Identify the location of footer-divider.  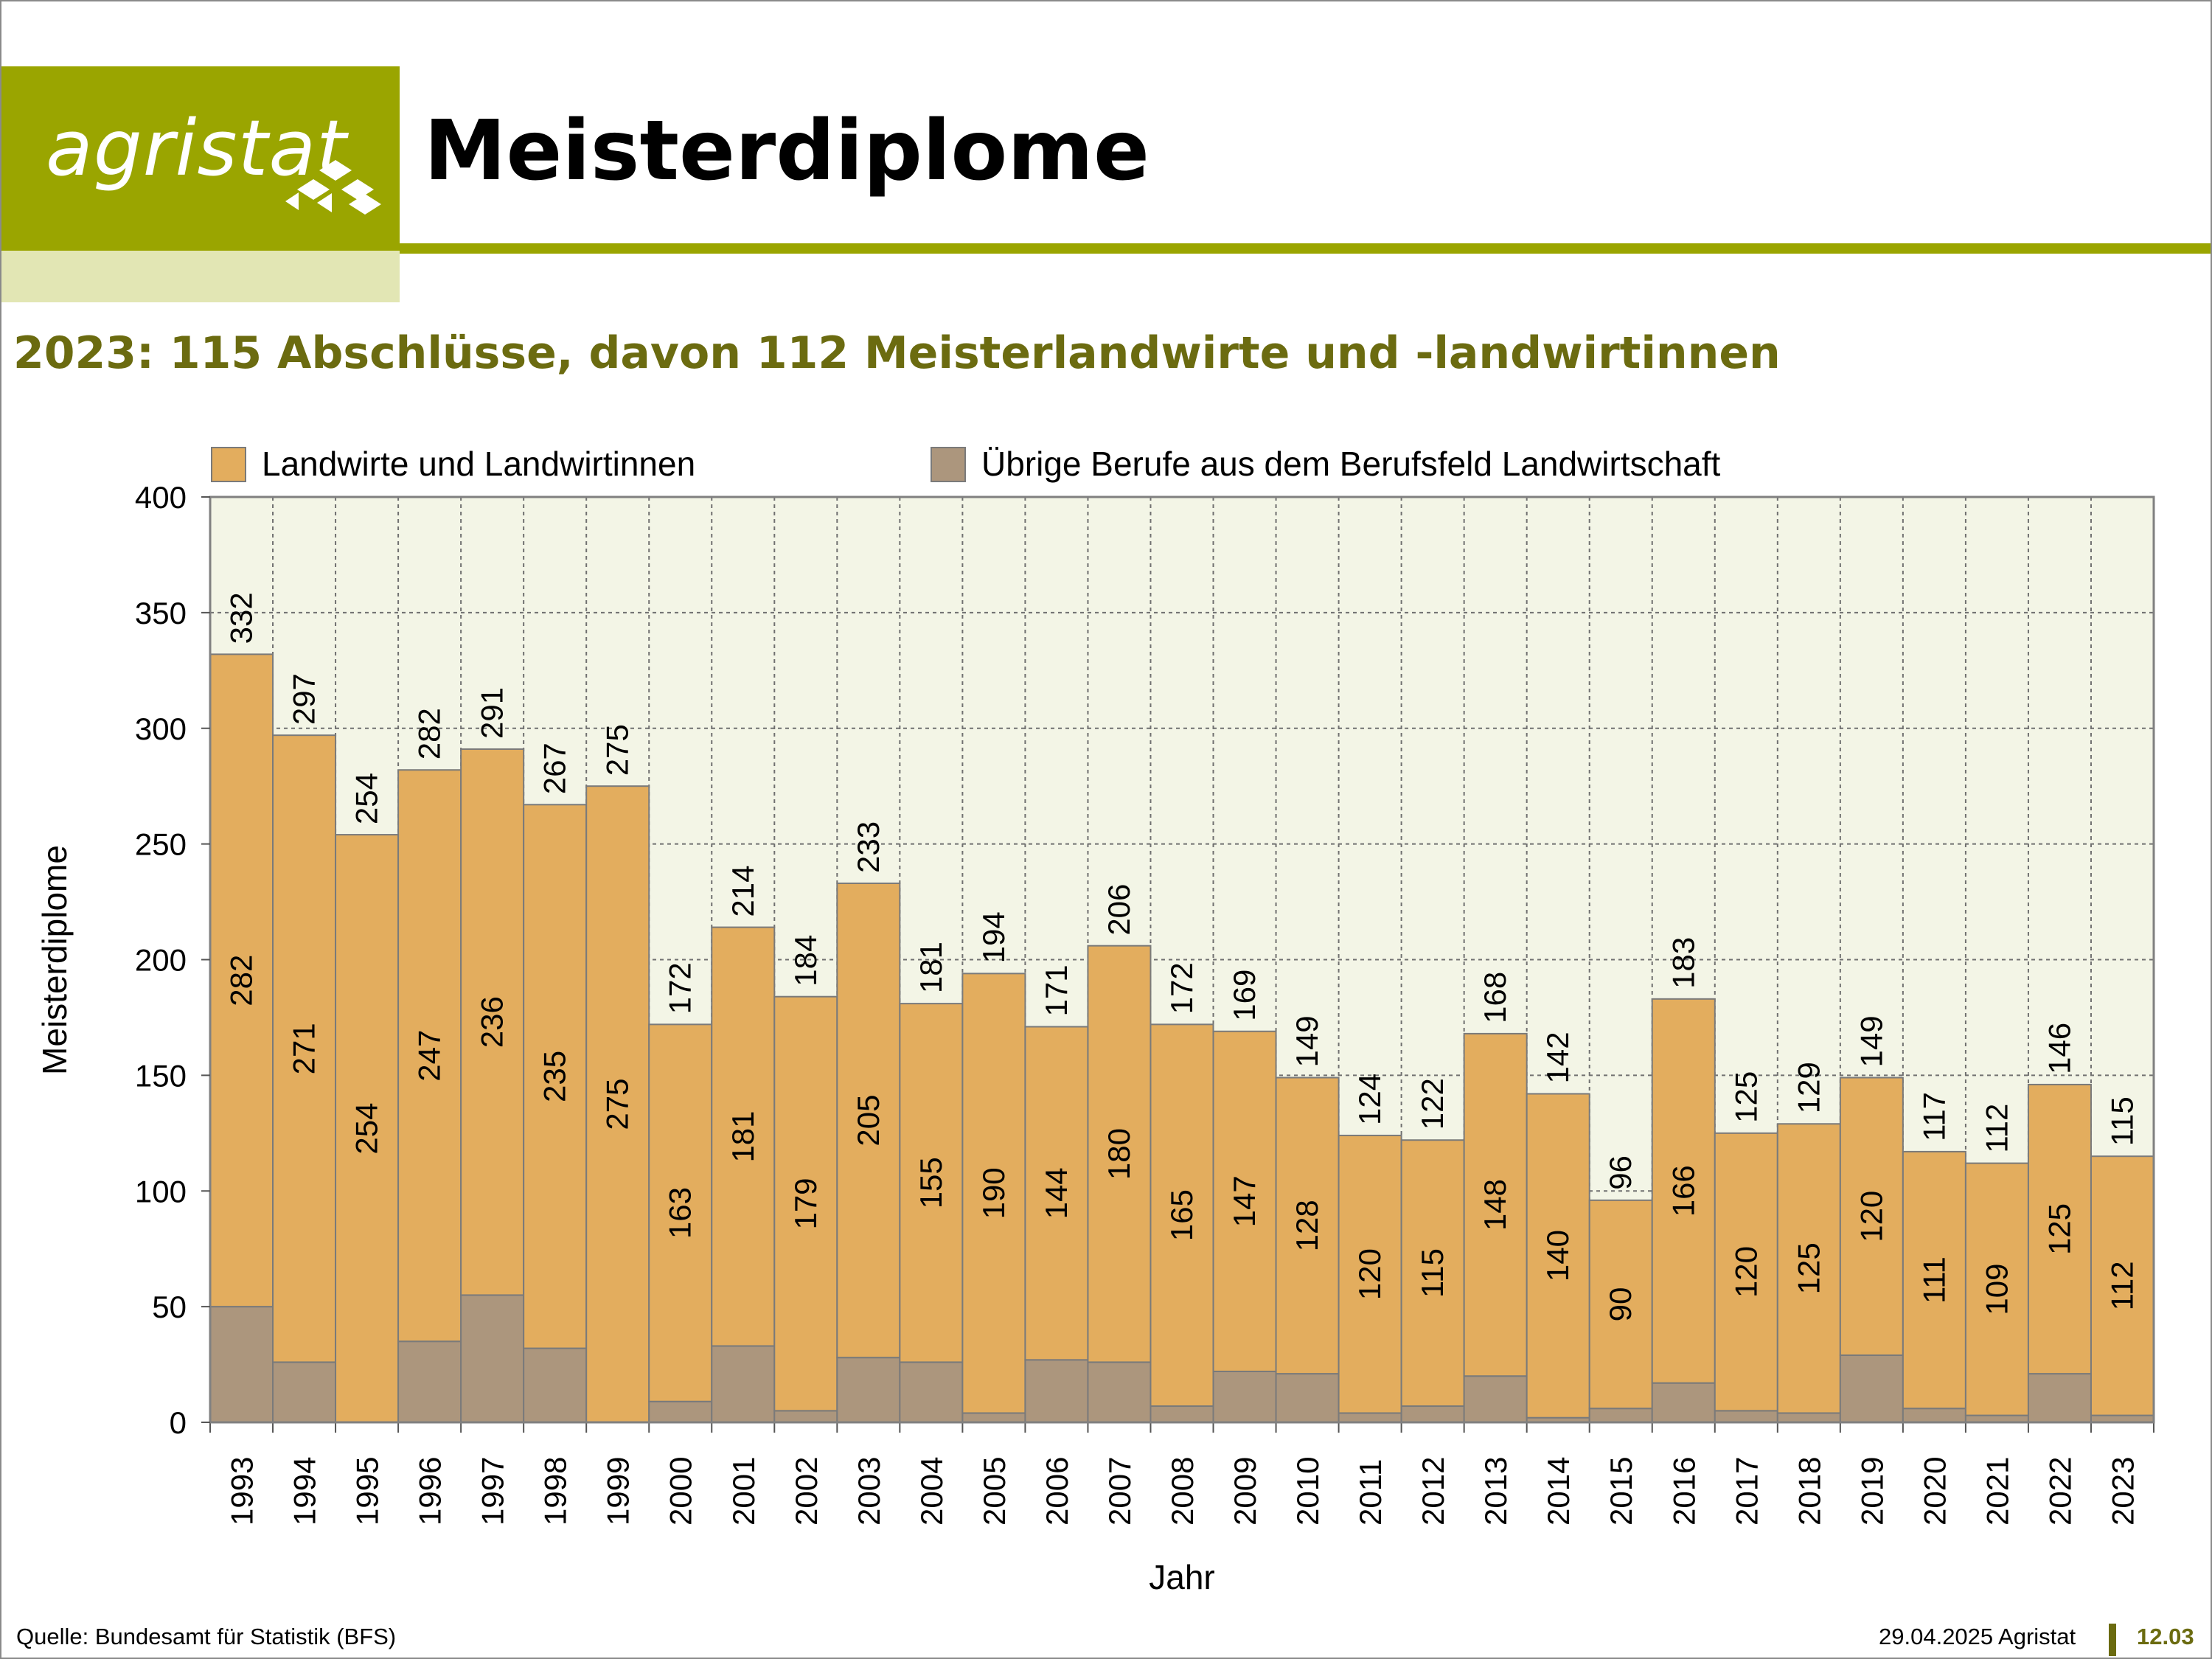
(2112, 1640).